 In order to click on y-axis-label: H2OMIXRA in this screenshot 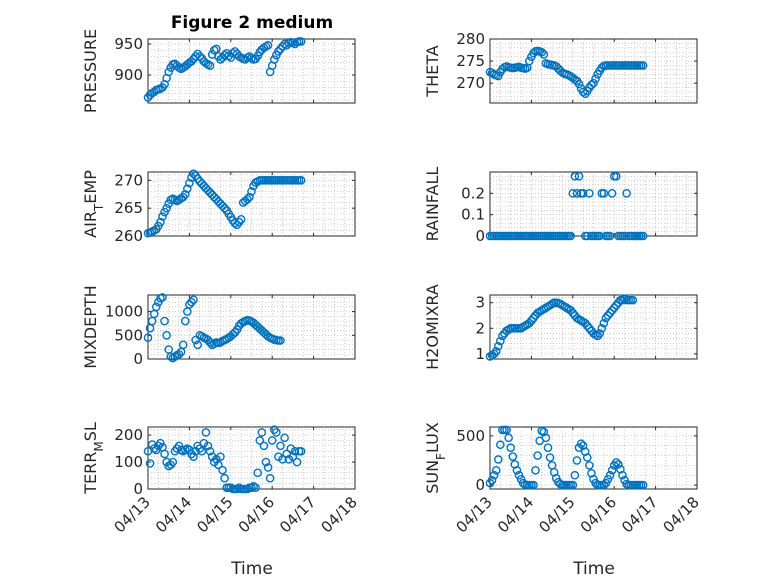, I will do `click(432, 327)`.